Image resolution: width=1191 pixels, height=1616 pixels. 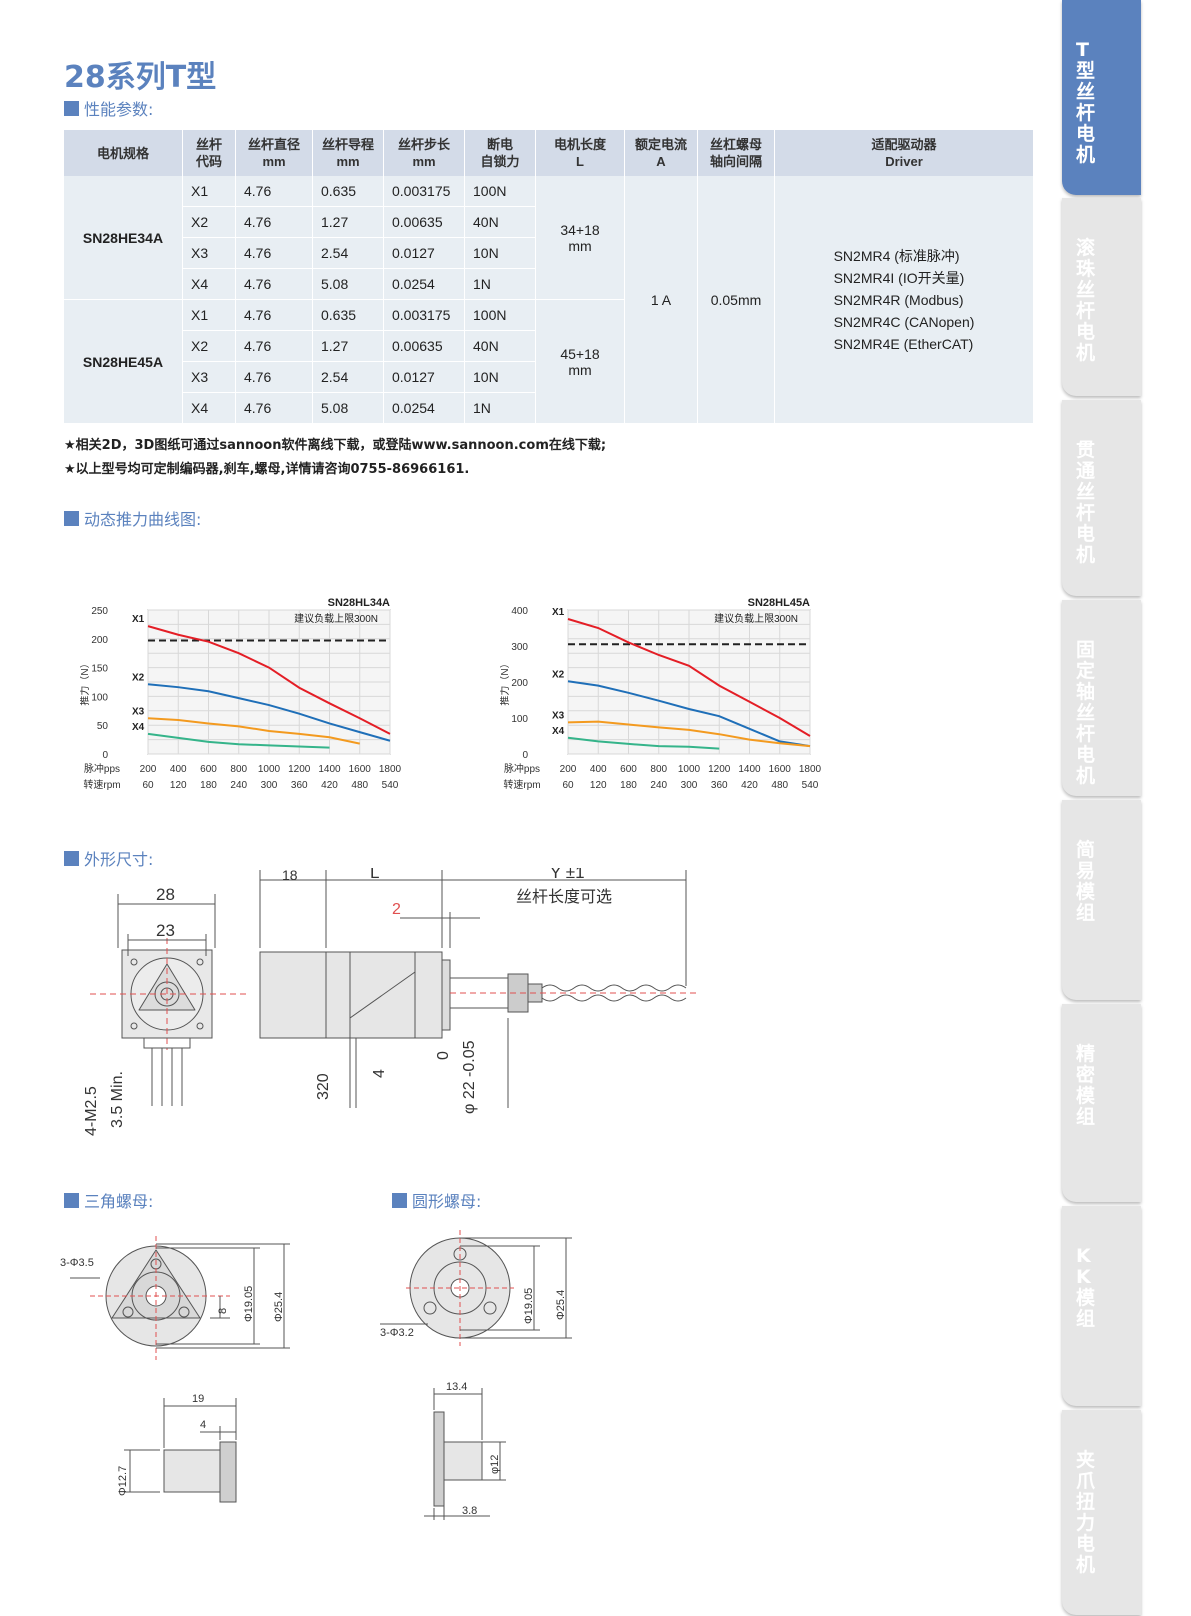 What do you see at coordinates (1101, 297) in the screenshot?
I see `sidebar-tab-2: 滚珠丝杆电机` at bounding box center [1101, 297].